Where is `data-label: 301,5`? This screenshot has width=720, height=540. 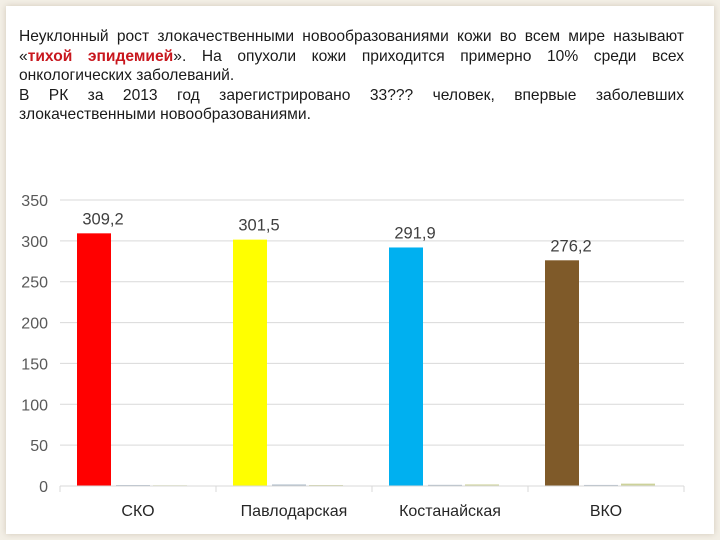
data-label: 301,5 is located at coordinates (258, 226).